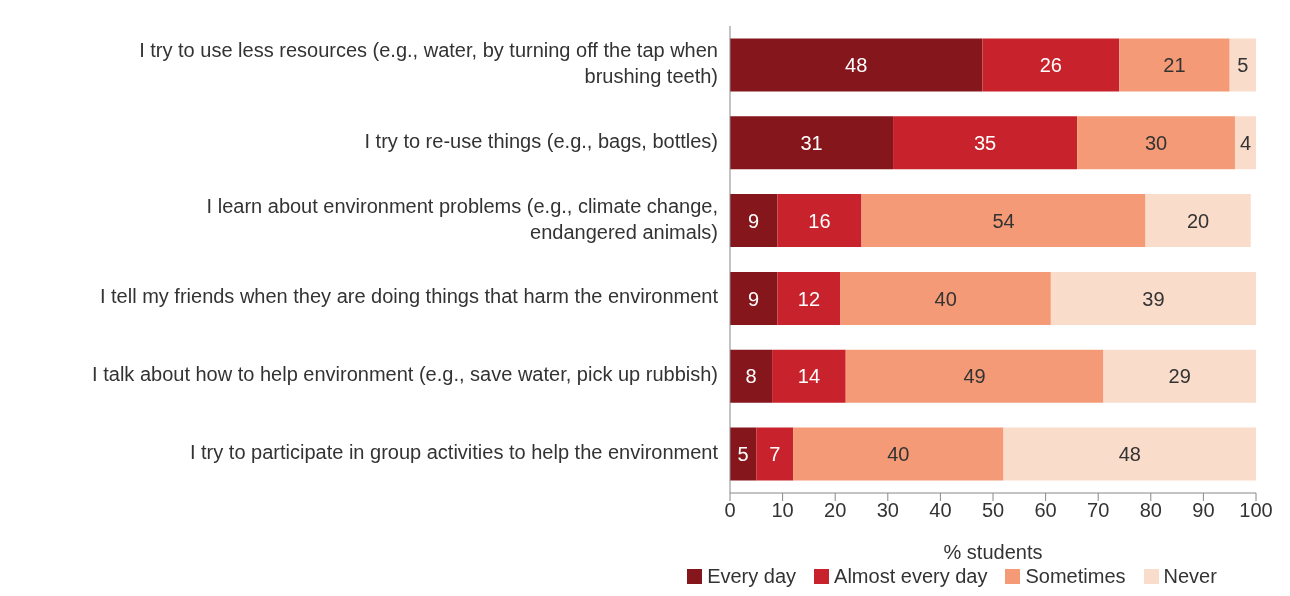 This screenshot has height=596, width=1290. What do you see at coordinates (835, 510) in the screenshot?
I see `x-tick-label: 20` at bounding box center [835, 510].